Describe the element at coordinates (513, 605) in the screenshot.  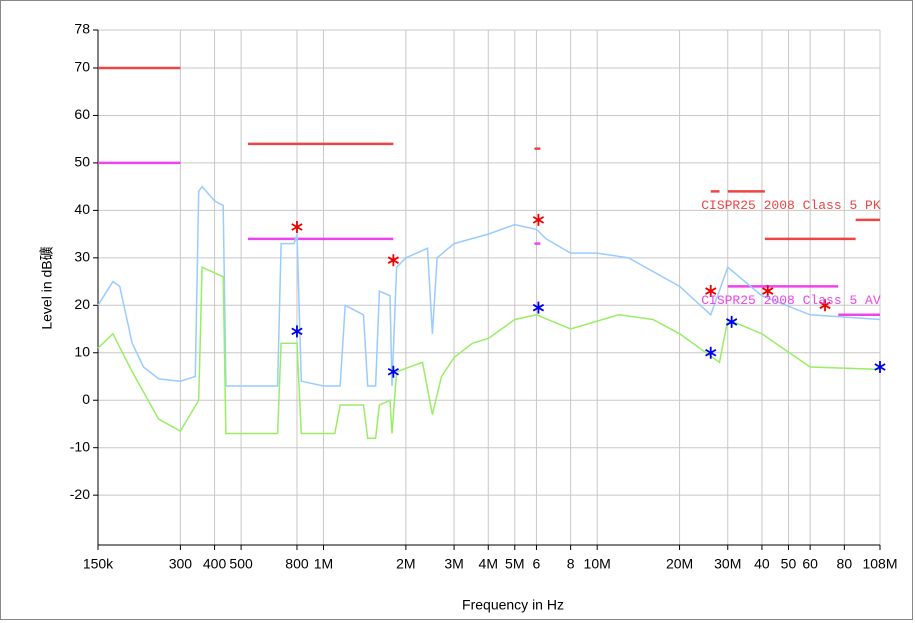
I see `x-axis-label: Frequency in Hz` at that location.